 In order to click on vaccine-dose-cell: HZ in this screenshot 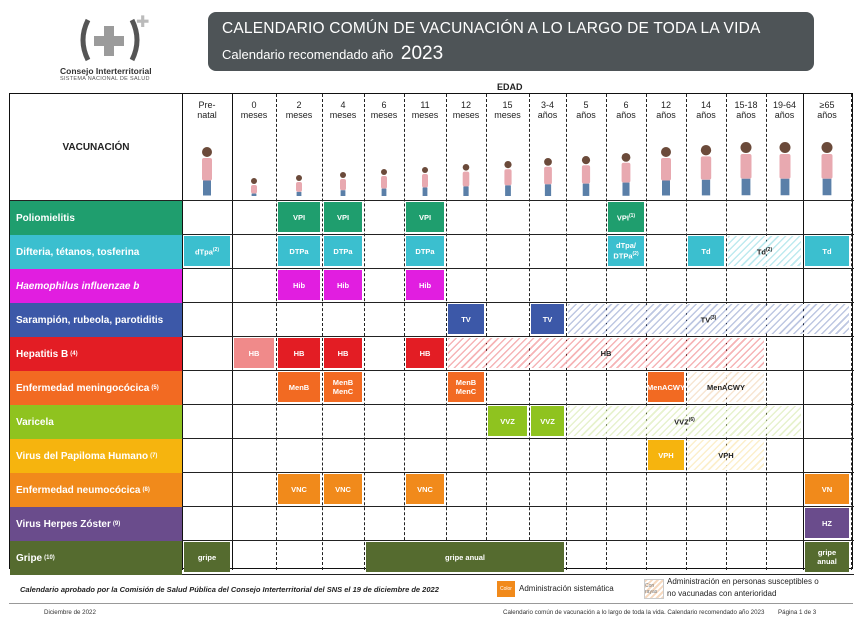, I will do `click(827, 523)`.